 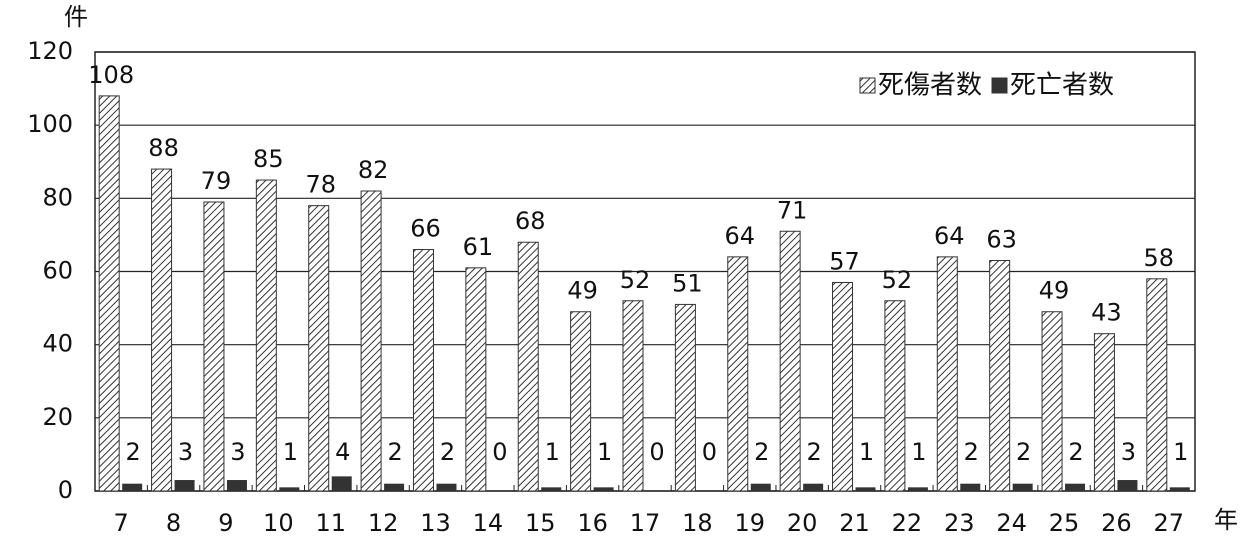 What do you see at coordinates (540, 523) in the screenshot?
I see `x-tick-label: 15` at bounding box center [540, 523].